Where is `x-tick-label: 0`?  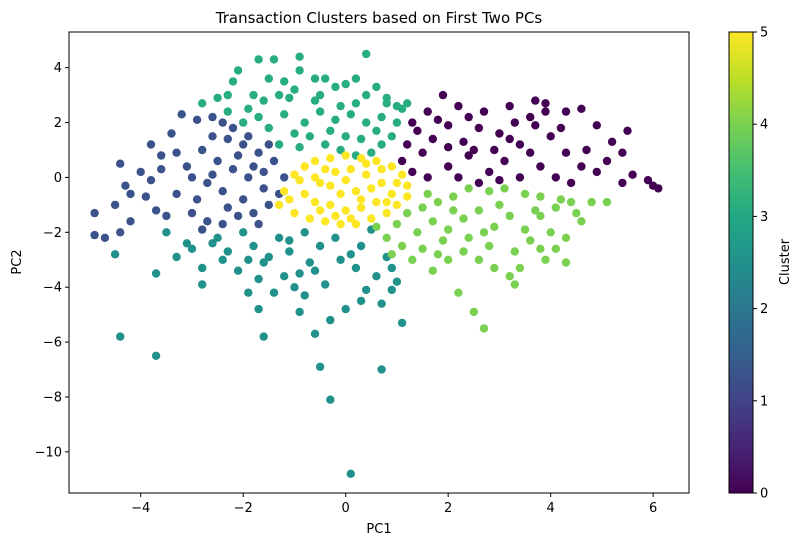
x-tick-label: 0 is located at coordinates (346, 508).